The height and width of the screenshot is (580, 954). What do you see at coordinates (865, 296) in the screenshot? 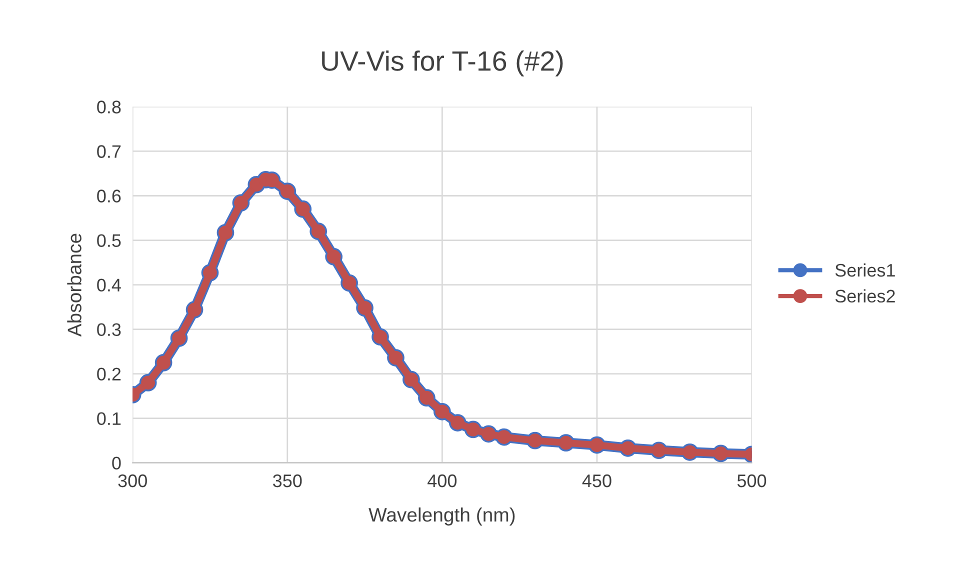
I see `legend-label: Series2` at bounding box center [865, 296].